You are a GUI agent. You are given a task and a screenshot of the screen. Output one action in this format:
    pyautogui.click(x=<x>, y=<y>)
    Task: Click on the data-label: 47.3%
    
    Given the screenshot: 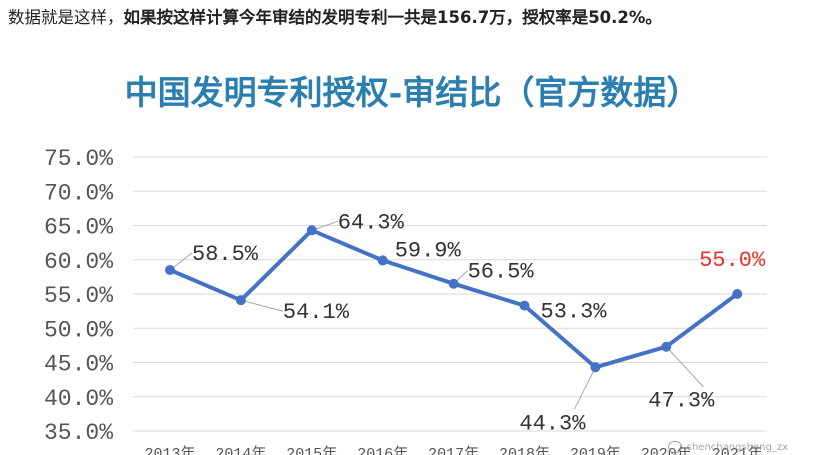 What is the action you would take?
    pyautogui.click(x=681, y=401)
    